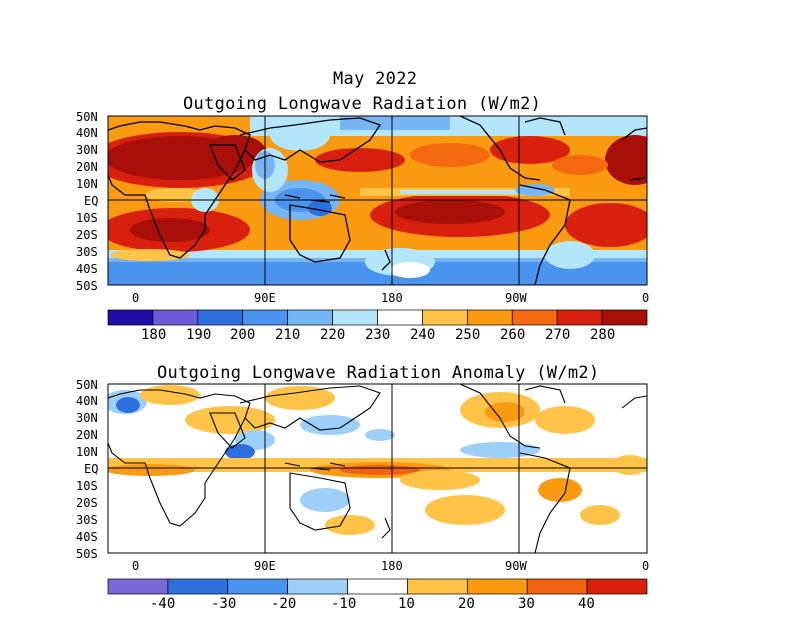  I want to click on top-colorbar-label: 240, so click(423, 335).